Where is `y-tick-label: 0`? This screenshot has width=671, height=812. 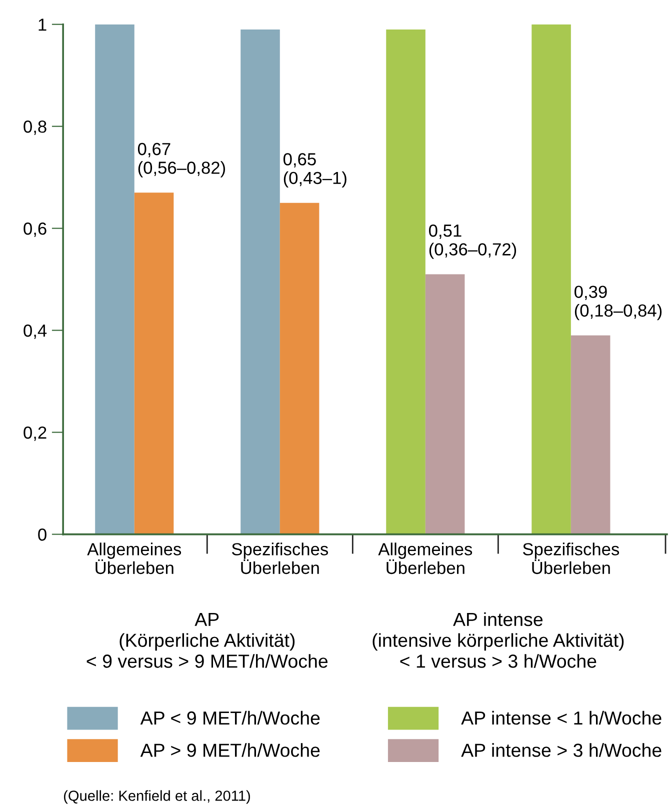
y-tick-label: 0 is located at coordinates (42, 534).